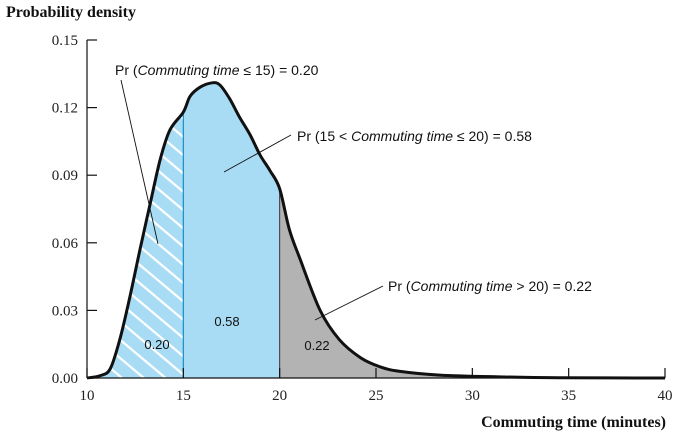  Describe the element at coordinates (376, 396) in the screenshot. I see `x-tick-label: 25` at that location.